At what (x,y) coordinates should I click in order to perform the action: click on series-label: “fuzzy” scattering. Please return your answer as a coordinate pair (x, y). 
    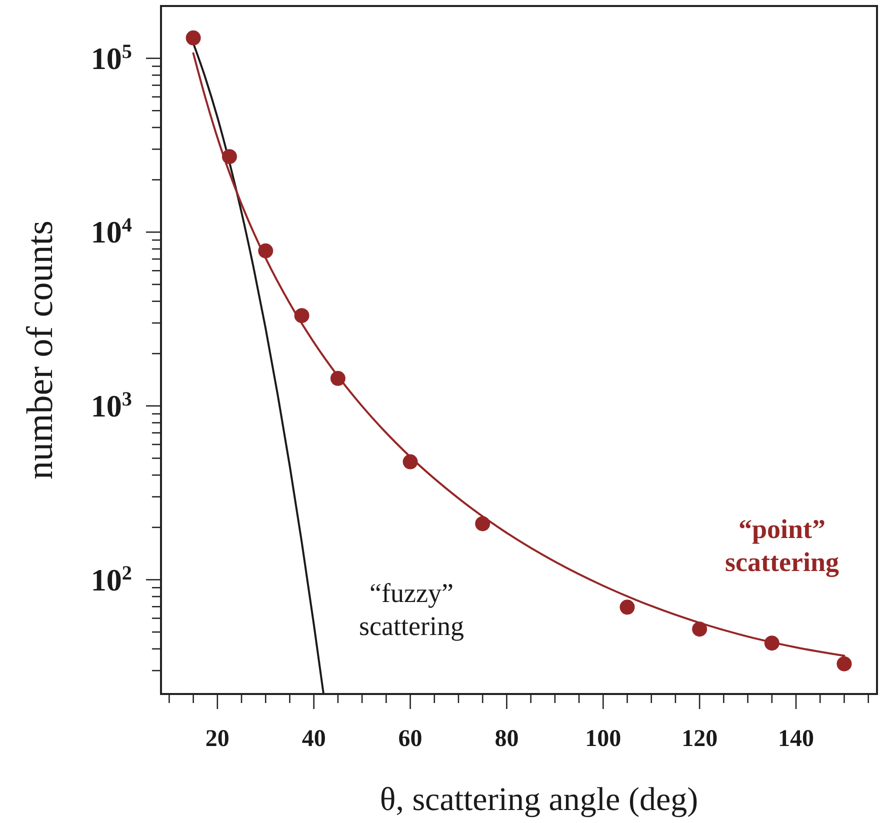
    Looking at the image, I should click on (411, 609).